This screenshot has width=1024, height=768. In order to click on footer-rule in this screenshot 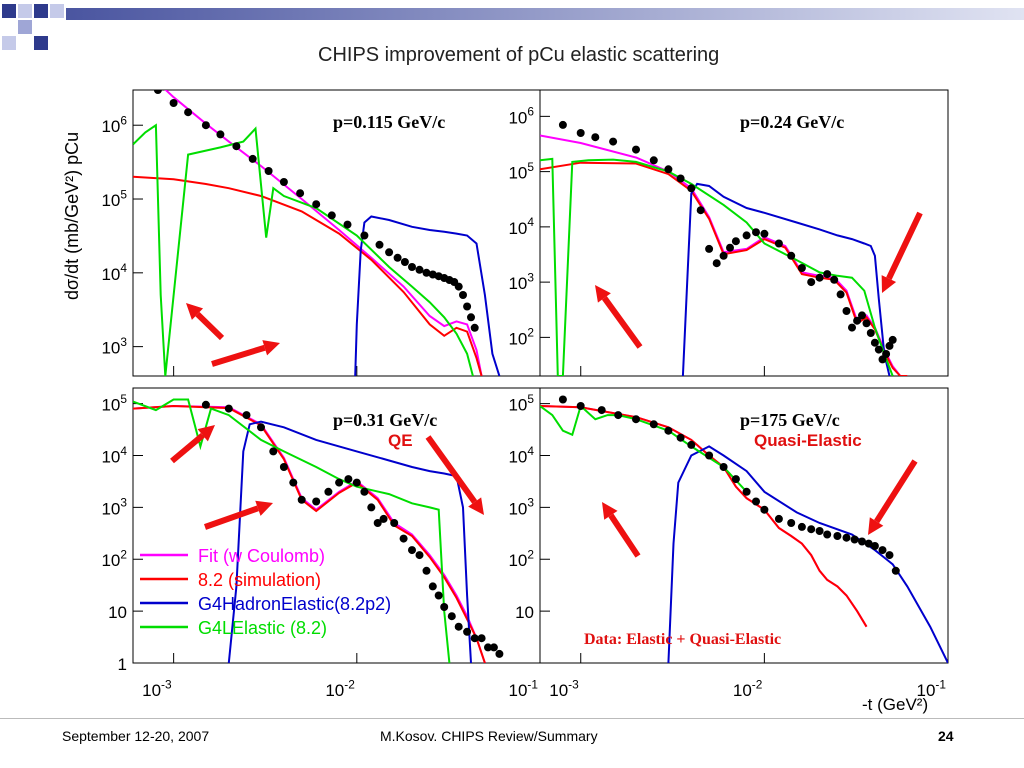, I will do `click(512, 718)`.